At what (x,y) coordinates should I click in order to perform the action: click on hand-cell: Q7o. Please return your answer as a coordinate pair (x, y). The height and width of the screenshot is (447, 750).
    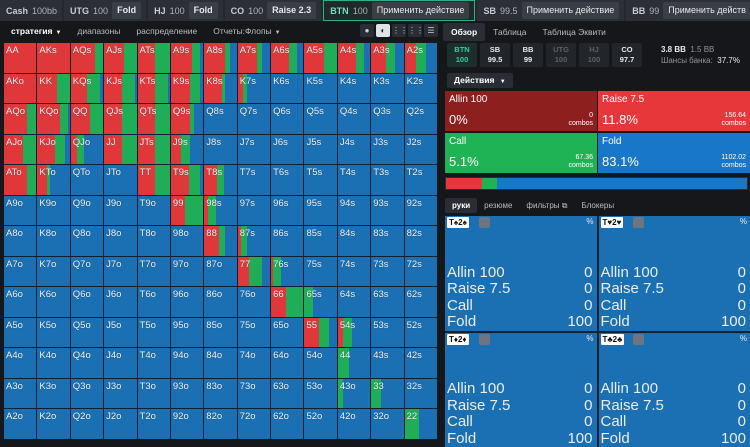
    Looking at the image, I should click on (87, 271).